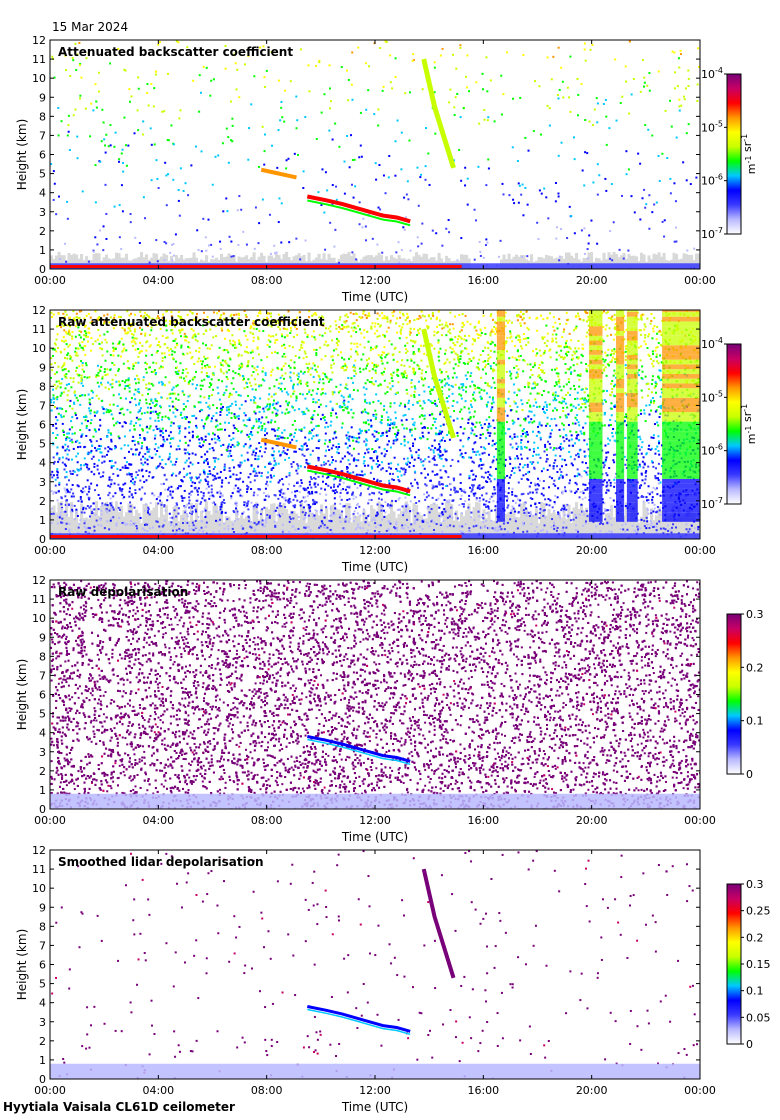  What do you see at coordinates (712, 233) in the screenshot?
I see `colorbar-tick-label: 10⁻⁷` at bounding box center [712, 233].